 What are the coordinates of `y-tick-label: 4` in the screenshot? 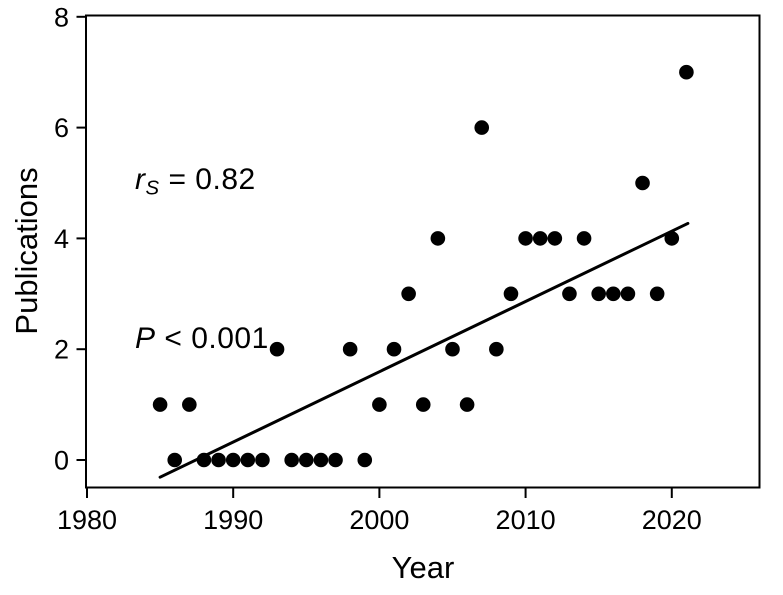 It's located at (61, 239).